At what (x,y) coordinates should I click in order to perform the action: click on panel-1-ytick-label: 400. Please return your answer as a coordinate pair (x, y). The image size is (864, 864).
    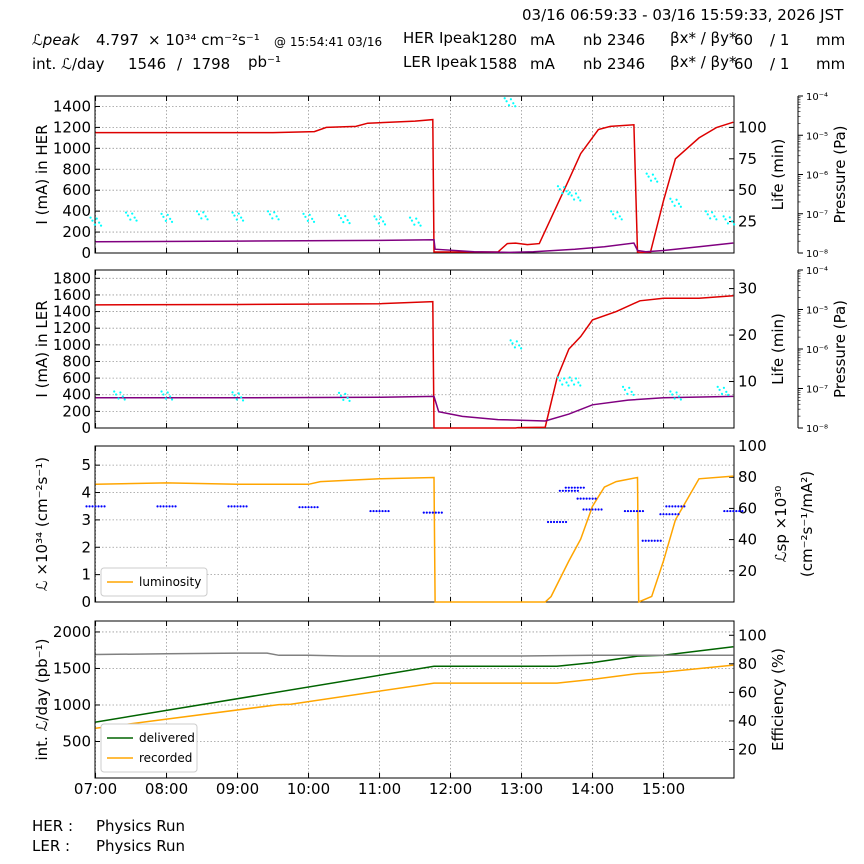
    Looking at the image, I should click on (76, 211).